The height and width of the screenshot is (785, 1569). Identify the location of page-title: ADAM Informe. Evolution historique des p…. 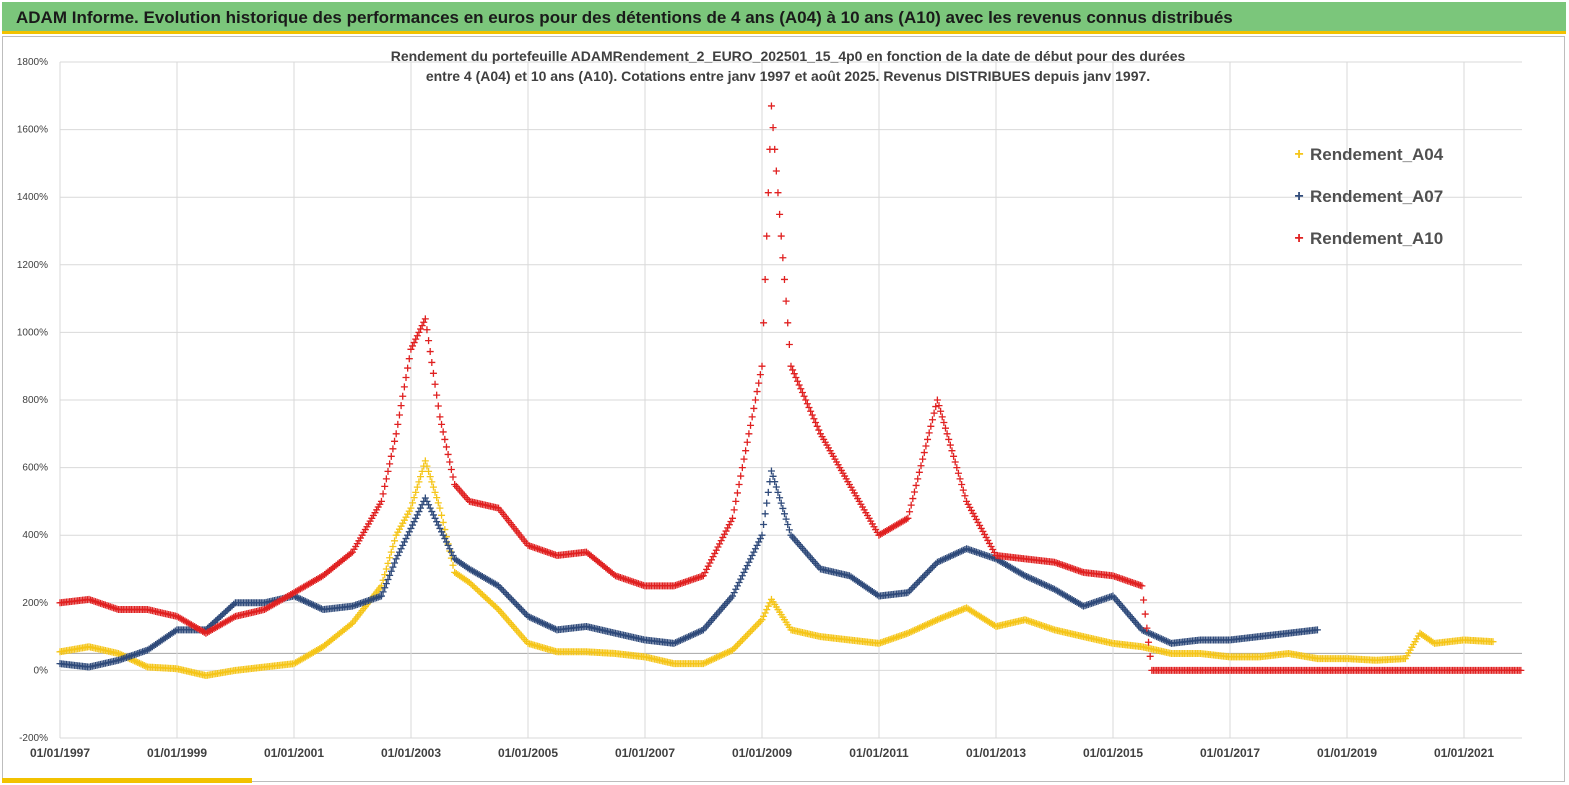
(624, 17).